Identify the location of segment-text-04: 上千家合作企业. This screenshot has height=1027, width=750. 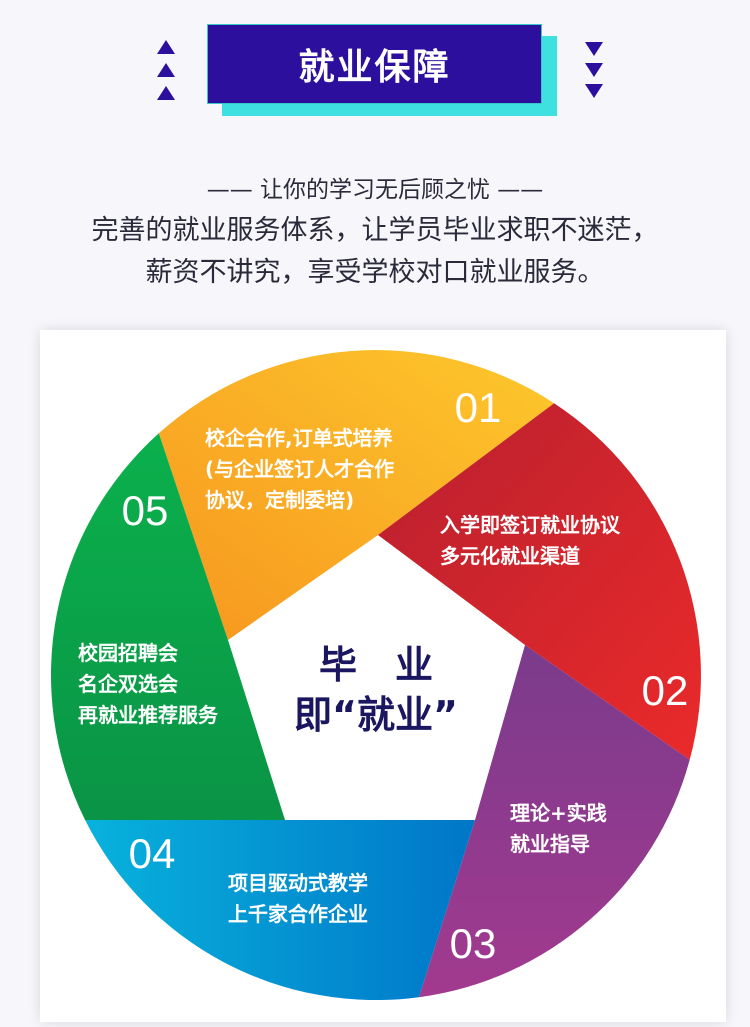
(298, 914).